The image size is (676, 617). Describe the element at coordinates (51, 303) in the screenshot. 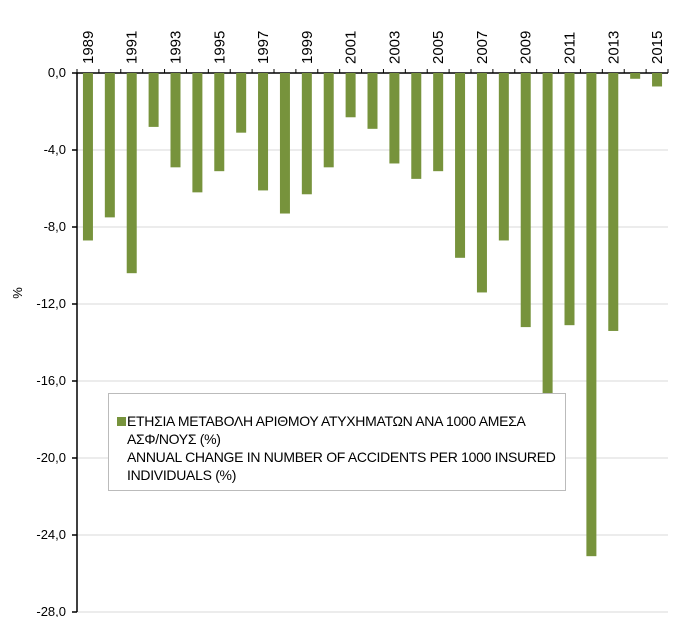

I see `y-tick-label: -12,0` at that location.